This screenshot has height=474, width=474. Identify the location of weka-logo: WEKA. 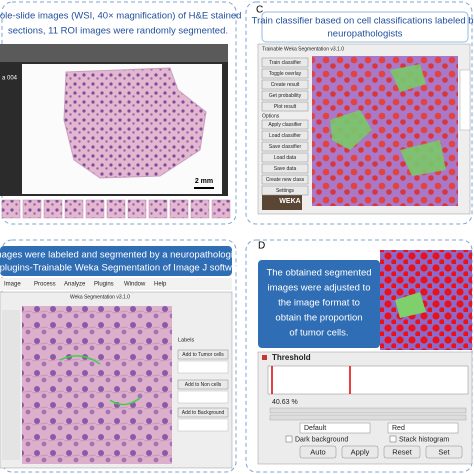
(289, 201).